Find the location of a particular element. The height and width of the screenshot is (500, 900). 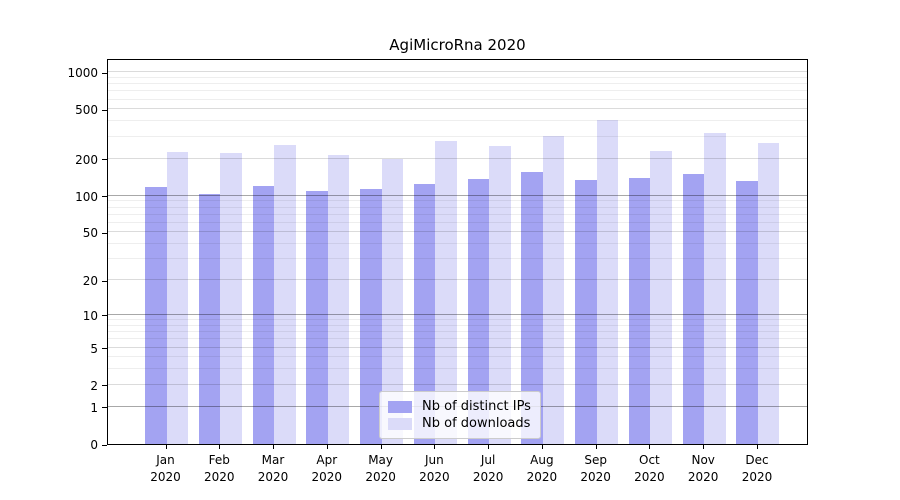

x-axis-tick-label: Jun 2020 is located at coordinates (434, 468).